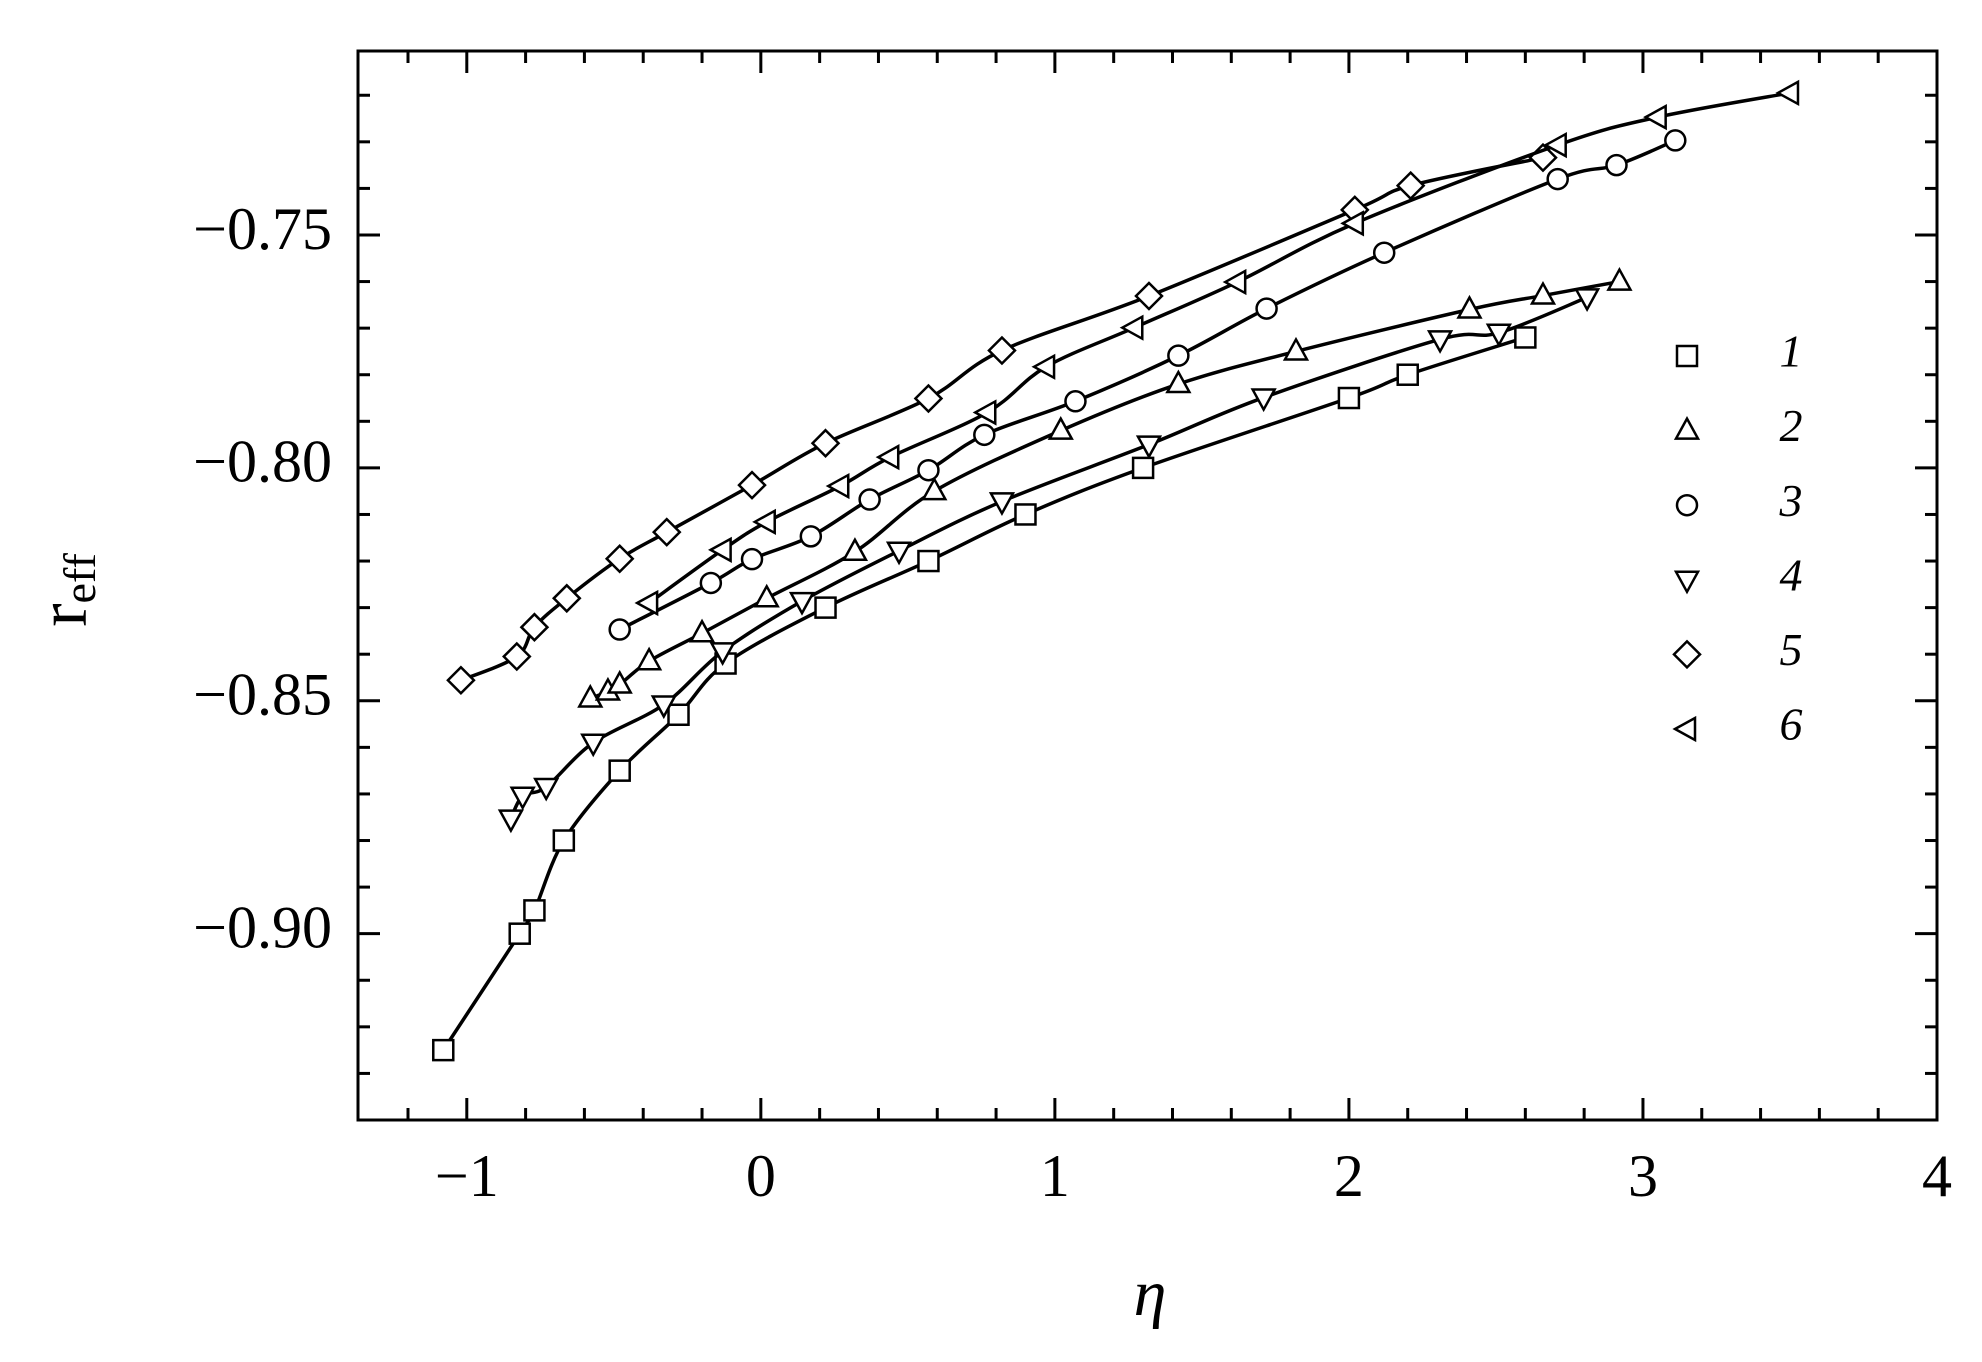 The image size is (1982, 1362). Describe the element at coordinates (1055, 1176) in the screenshot. I see `x-tick-label: 1` at that location.